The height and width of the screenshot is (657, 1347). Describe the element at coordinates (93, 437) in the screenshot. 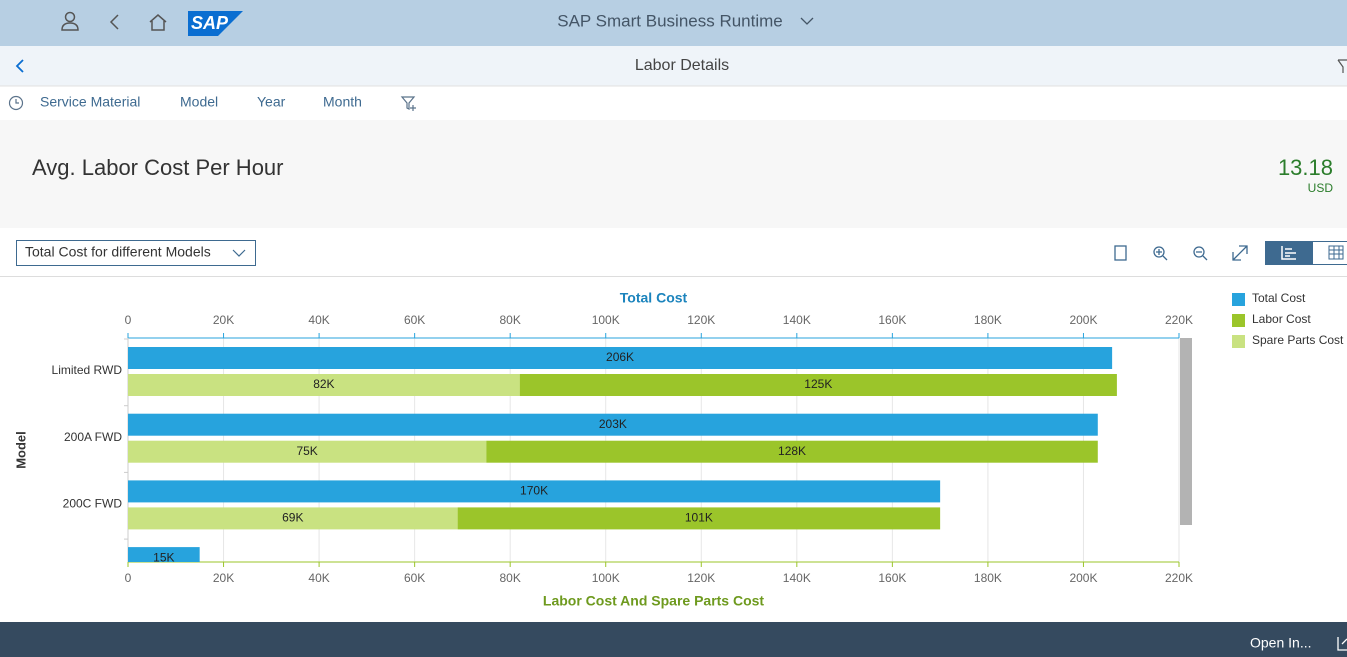

I see `y-tick-label: 200A FWD` at that location.